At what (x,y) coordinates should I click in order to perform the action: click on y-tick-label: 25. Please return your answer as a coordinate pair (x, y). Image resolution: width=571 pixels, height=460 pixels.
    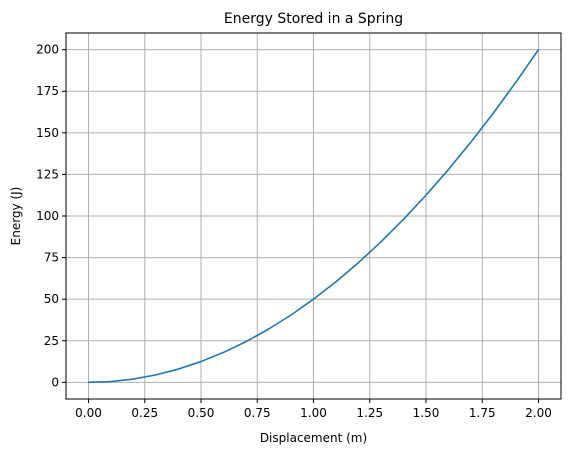
    Looking at the image, I should click on (51, 341).